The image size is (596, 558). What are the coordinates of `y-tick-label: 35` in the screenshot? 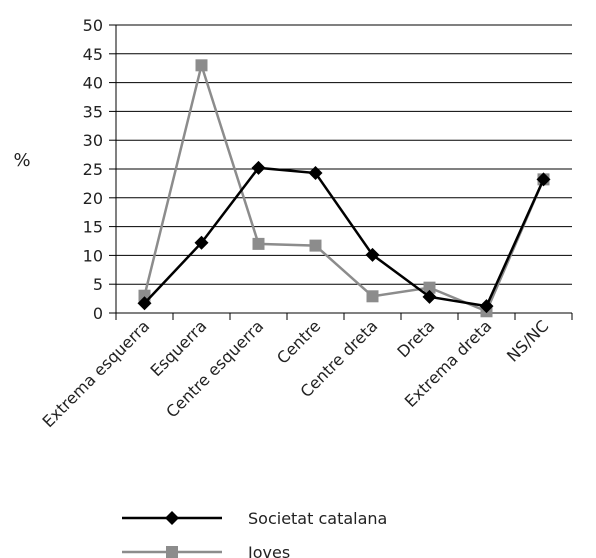 It's located at (93, 111).